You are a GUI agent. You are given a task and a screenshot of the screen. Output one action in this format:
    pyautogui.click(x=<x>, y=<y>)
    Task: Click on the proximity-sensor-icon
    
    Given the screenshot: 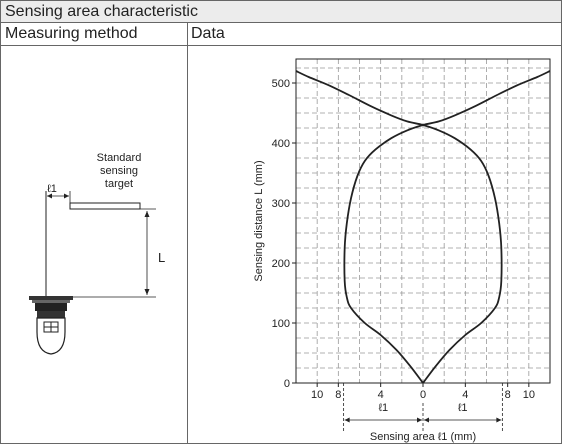 What is the action you would take?
    pyautogui.click(x=51, y=325)
    